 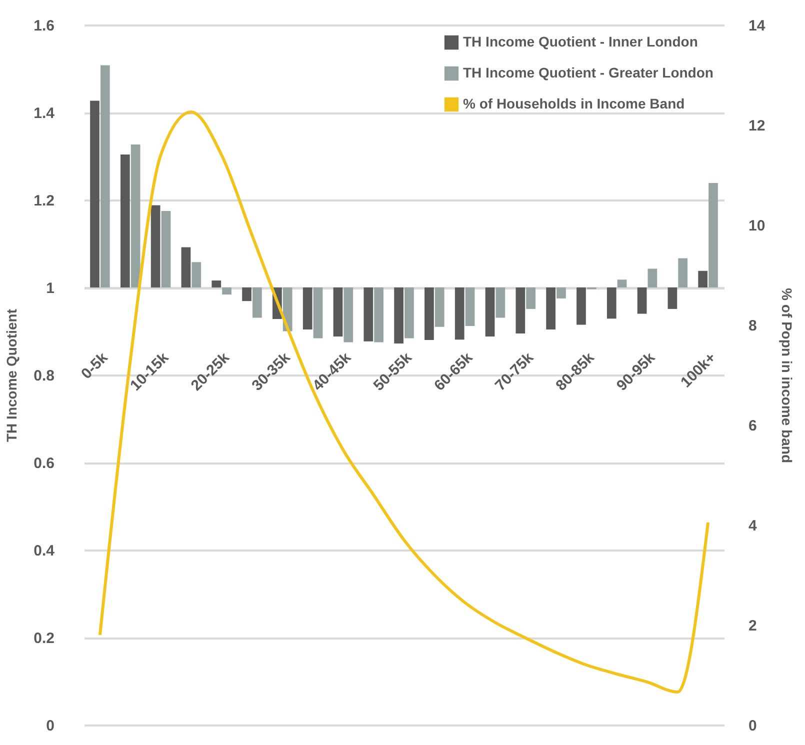 I want to click on y-tick-label: 1, so click(x=50, y=288).